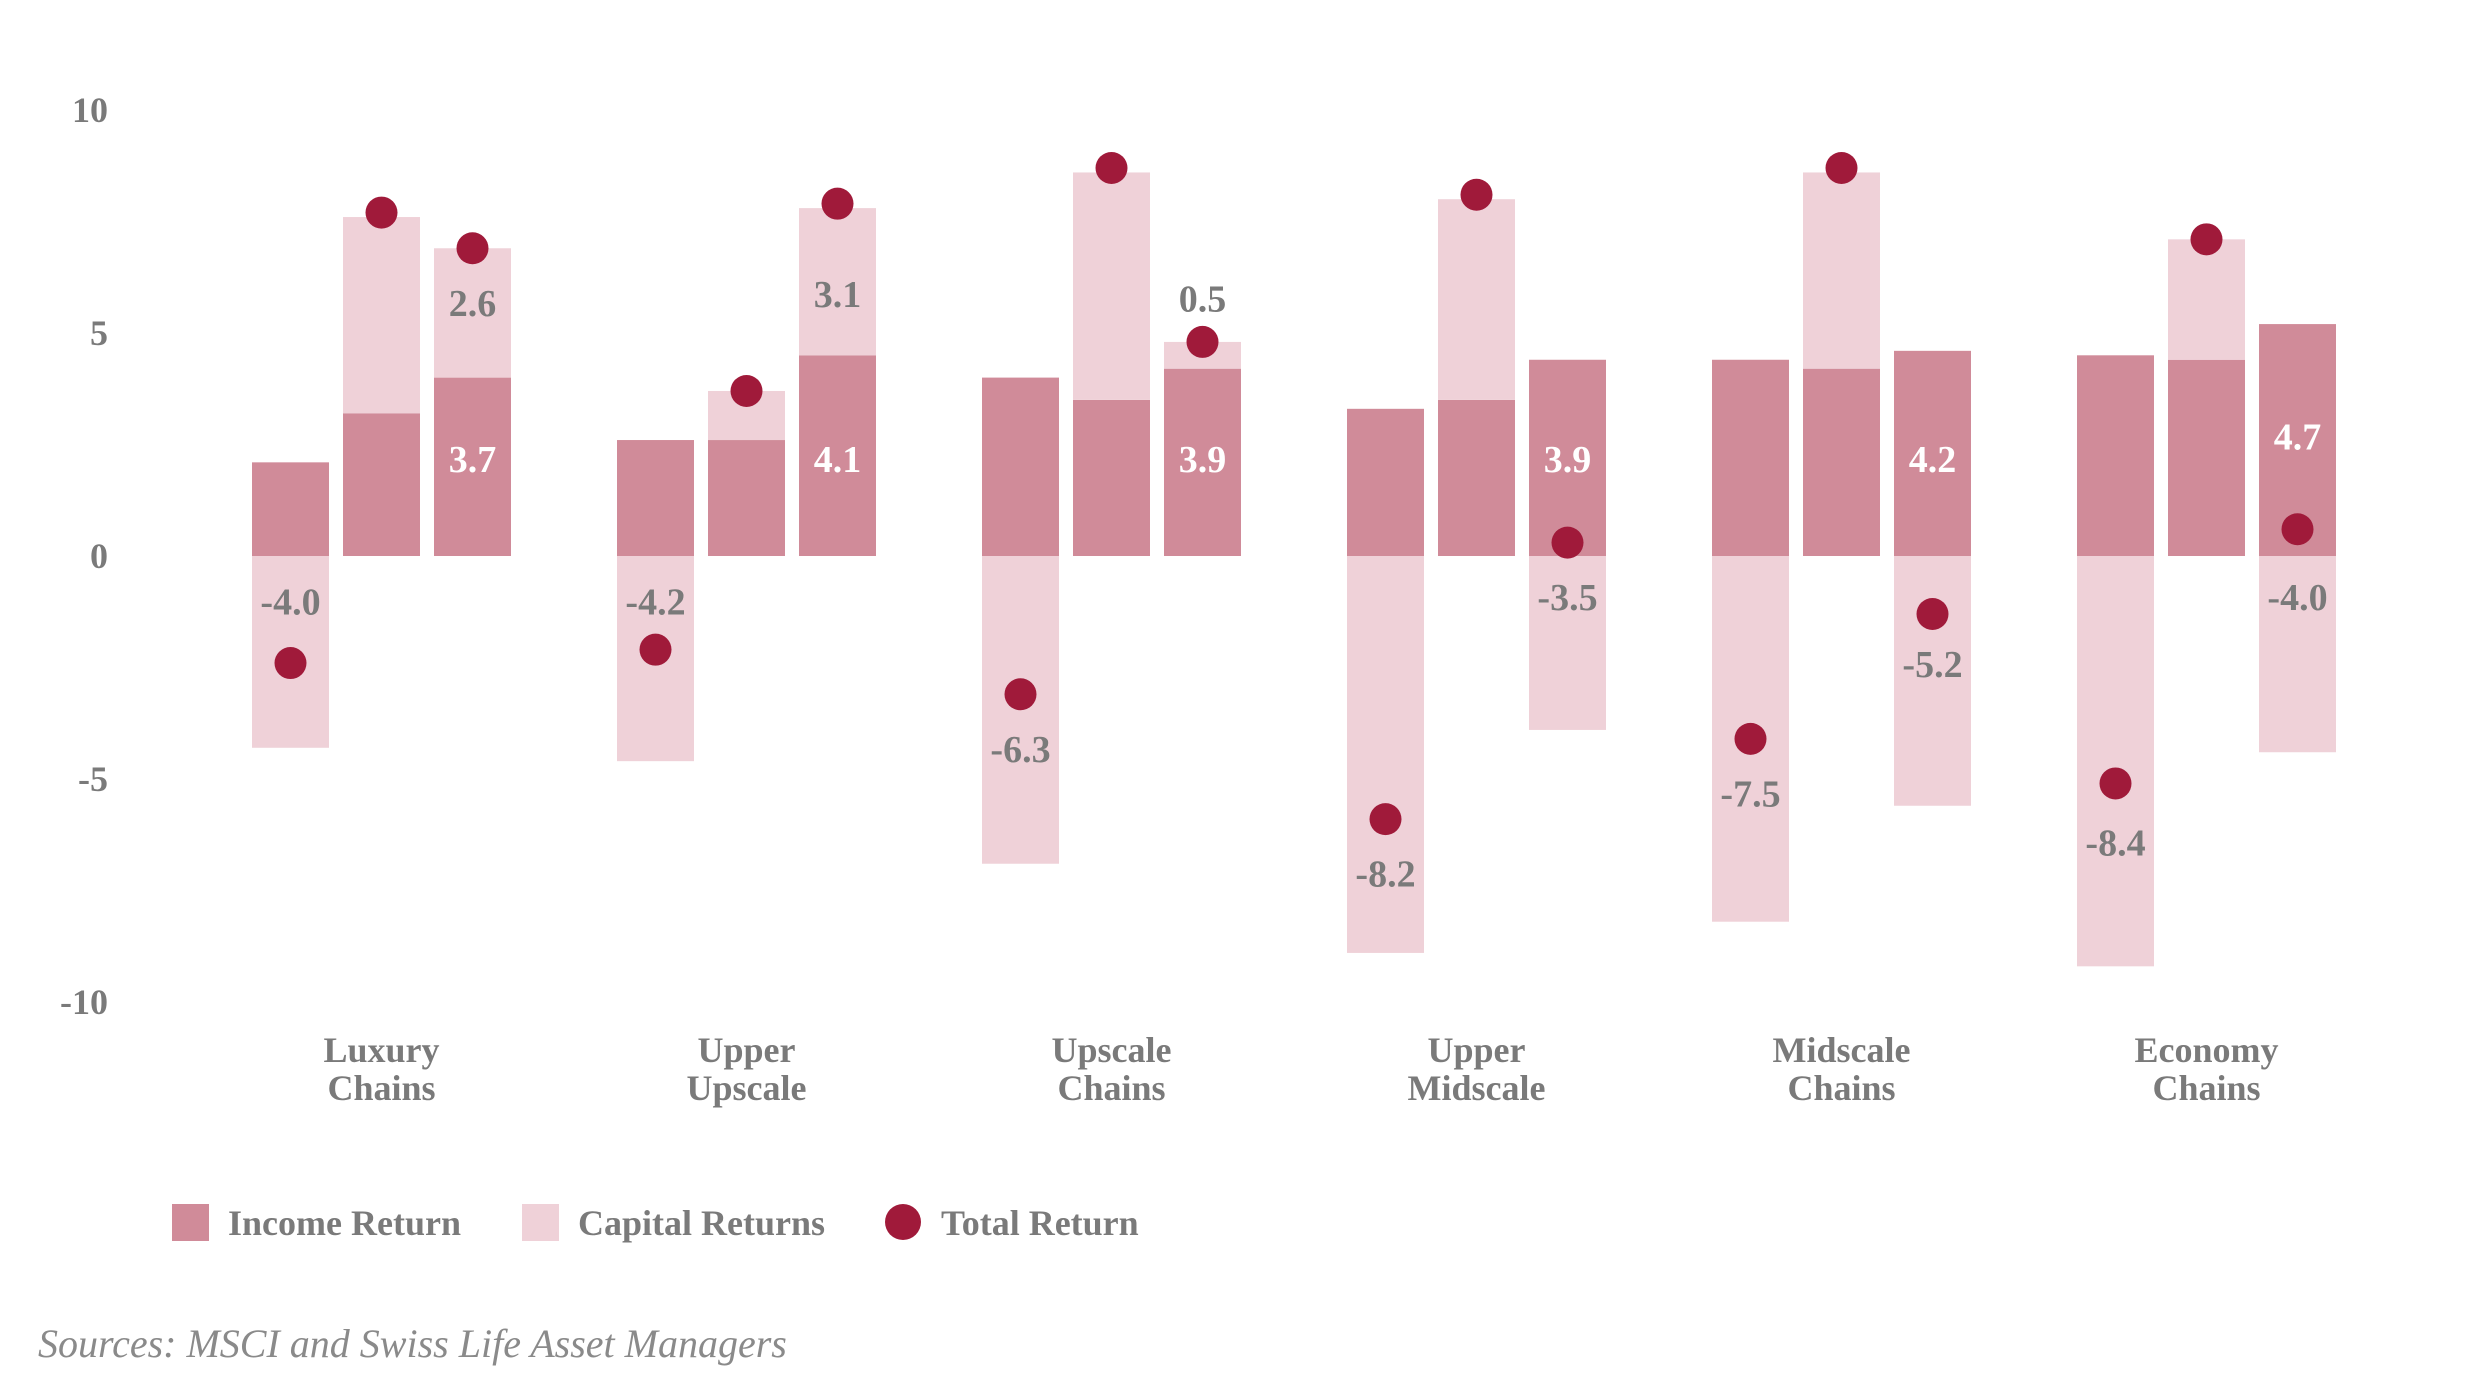  I want to click on y-tick-label: 5, so click(99, 333).